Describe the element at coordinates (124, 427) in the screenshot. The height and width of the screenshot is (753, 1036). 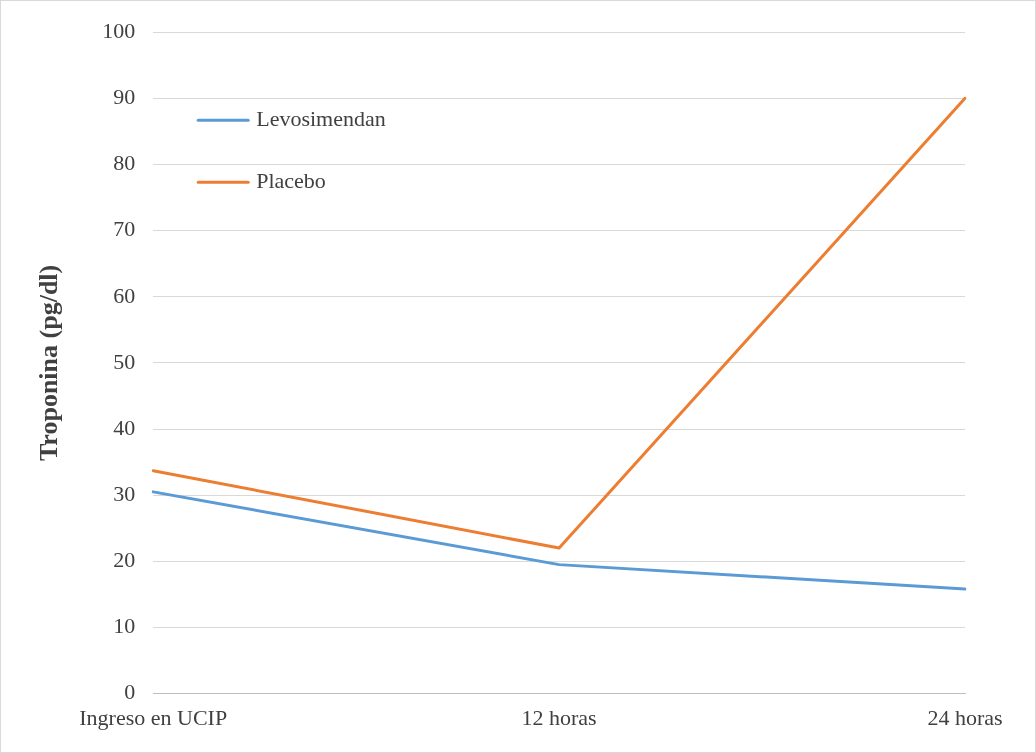
I see `y-tick-label: 40` at that location.